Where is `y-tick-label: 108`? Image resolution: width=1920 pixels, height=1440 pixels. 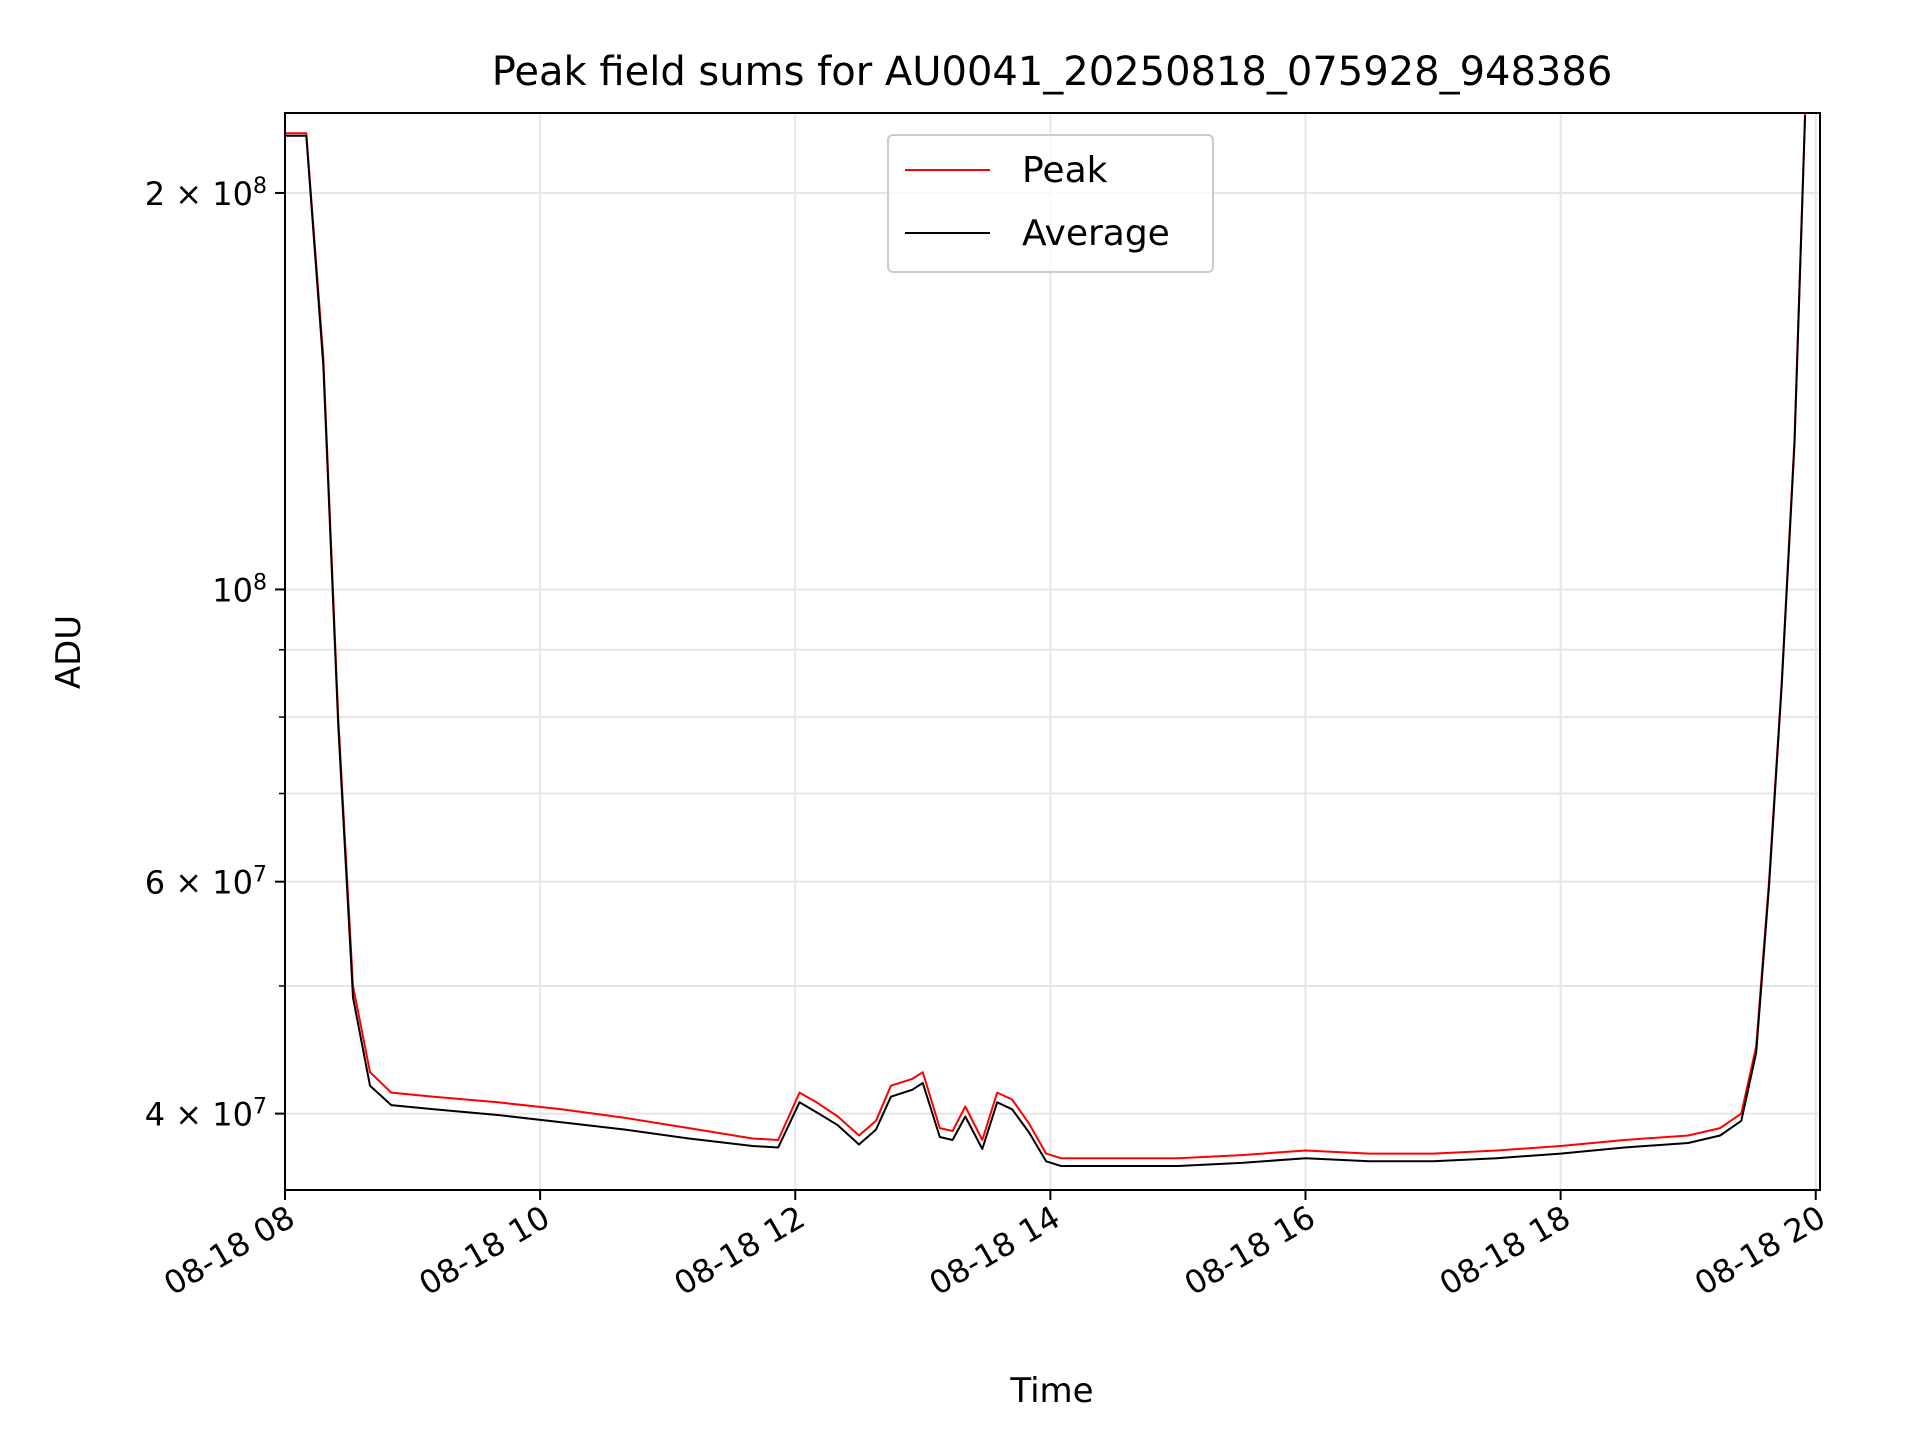
y-tick-label: 108 is located at coordinates (239, 590).